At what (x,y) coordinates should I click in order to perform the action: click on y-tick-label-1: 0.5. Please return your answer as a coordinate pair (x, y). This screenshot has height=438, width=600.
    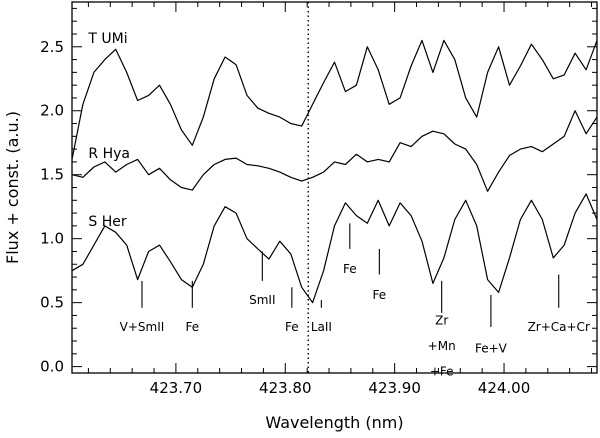
    Looking at the image, I should click on (52, 303).